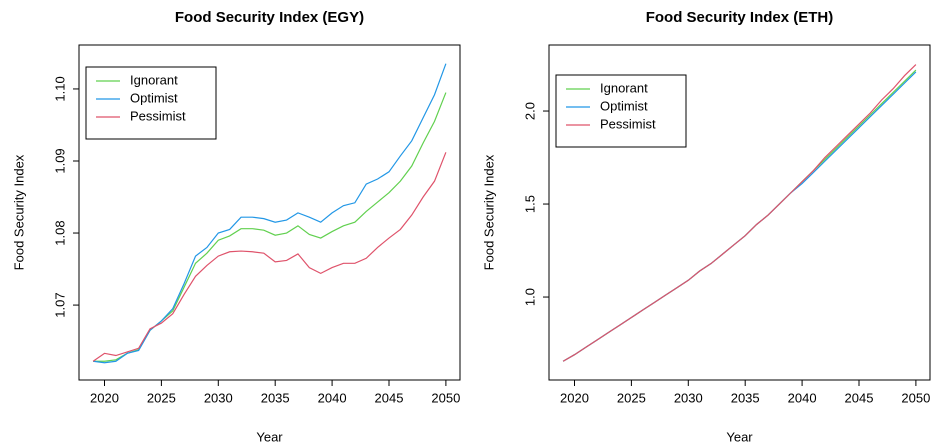 Image resolution: width=935 pixels, height=448 pixels. What do you see at coordinates (740, 17) in the screenshot?
I see `chart-title: Food Security Index (ETH)` at bounding box center [740, 17].